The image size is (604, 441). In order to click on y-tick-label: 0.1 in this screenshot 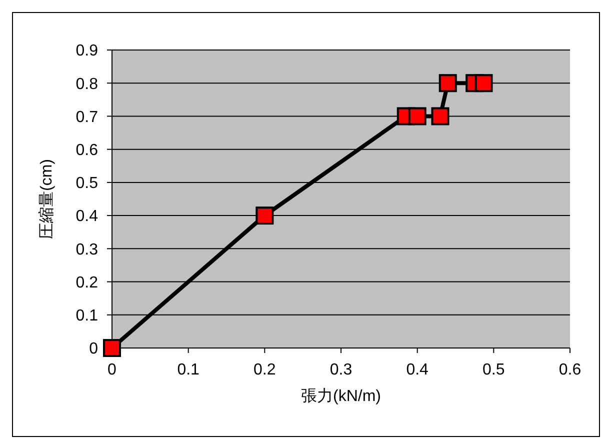, I will do `click(87, 316)`.